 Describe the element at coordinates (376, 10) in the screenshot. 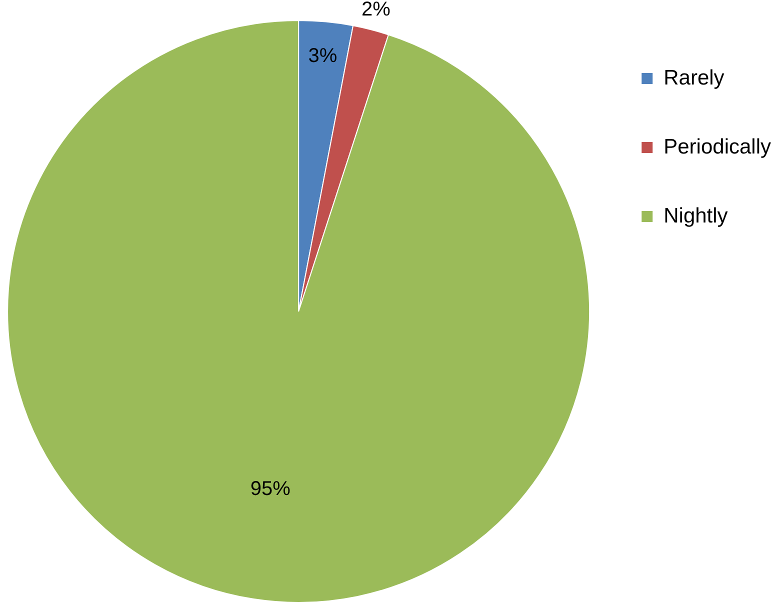

I see `data-label: 2%` at that location.